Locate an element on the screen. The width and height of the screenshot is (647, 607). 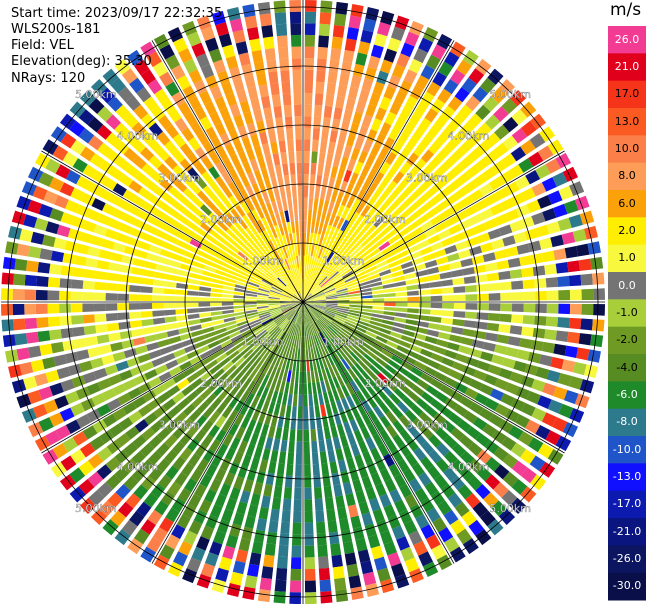
colorbar-swatch is located at coordinates (627, 286).